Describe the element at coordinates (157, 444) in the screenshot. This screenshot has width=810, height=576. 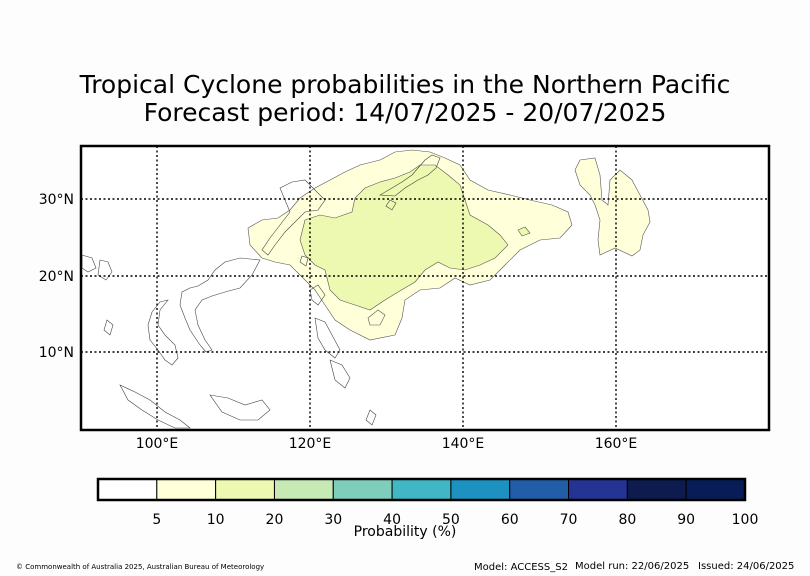
I see `lon-label-100: 100°E` at that location.